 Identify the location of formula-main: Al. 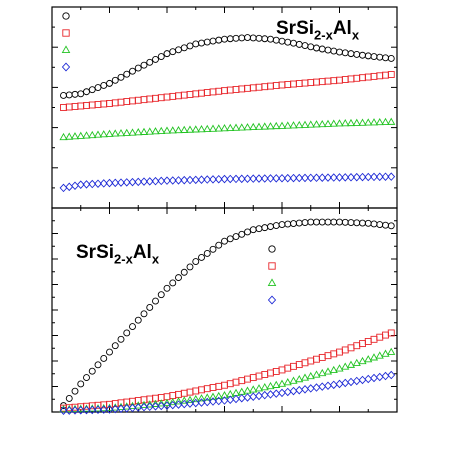
(142, 252).